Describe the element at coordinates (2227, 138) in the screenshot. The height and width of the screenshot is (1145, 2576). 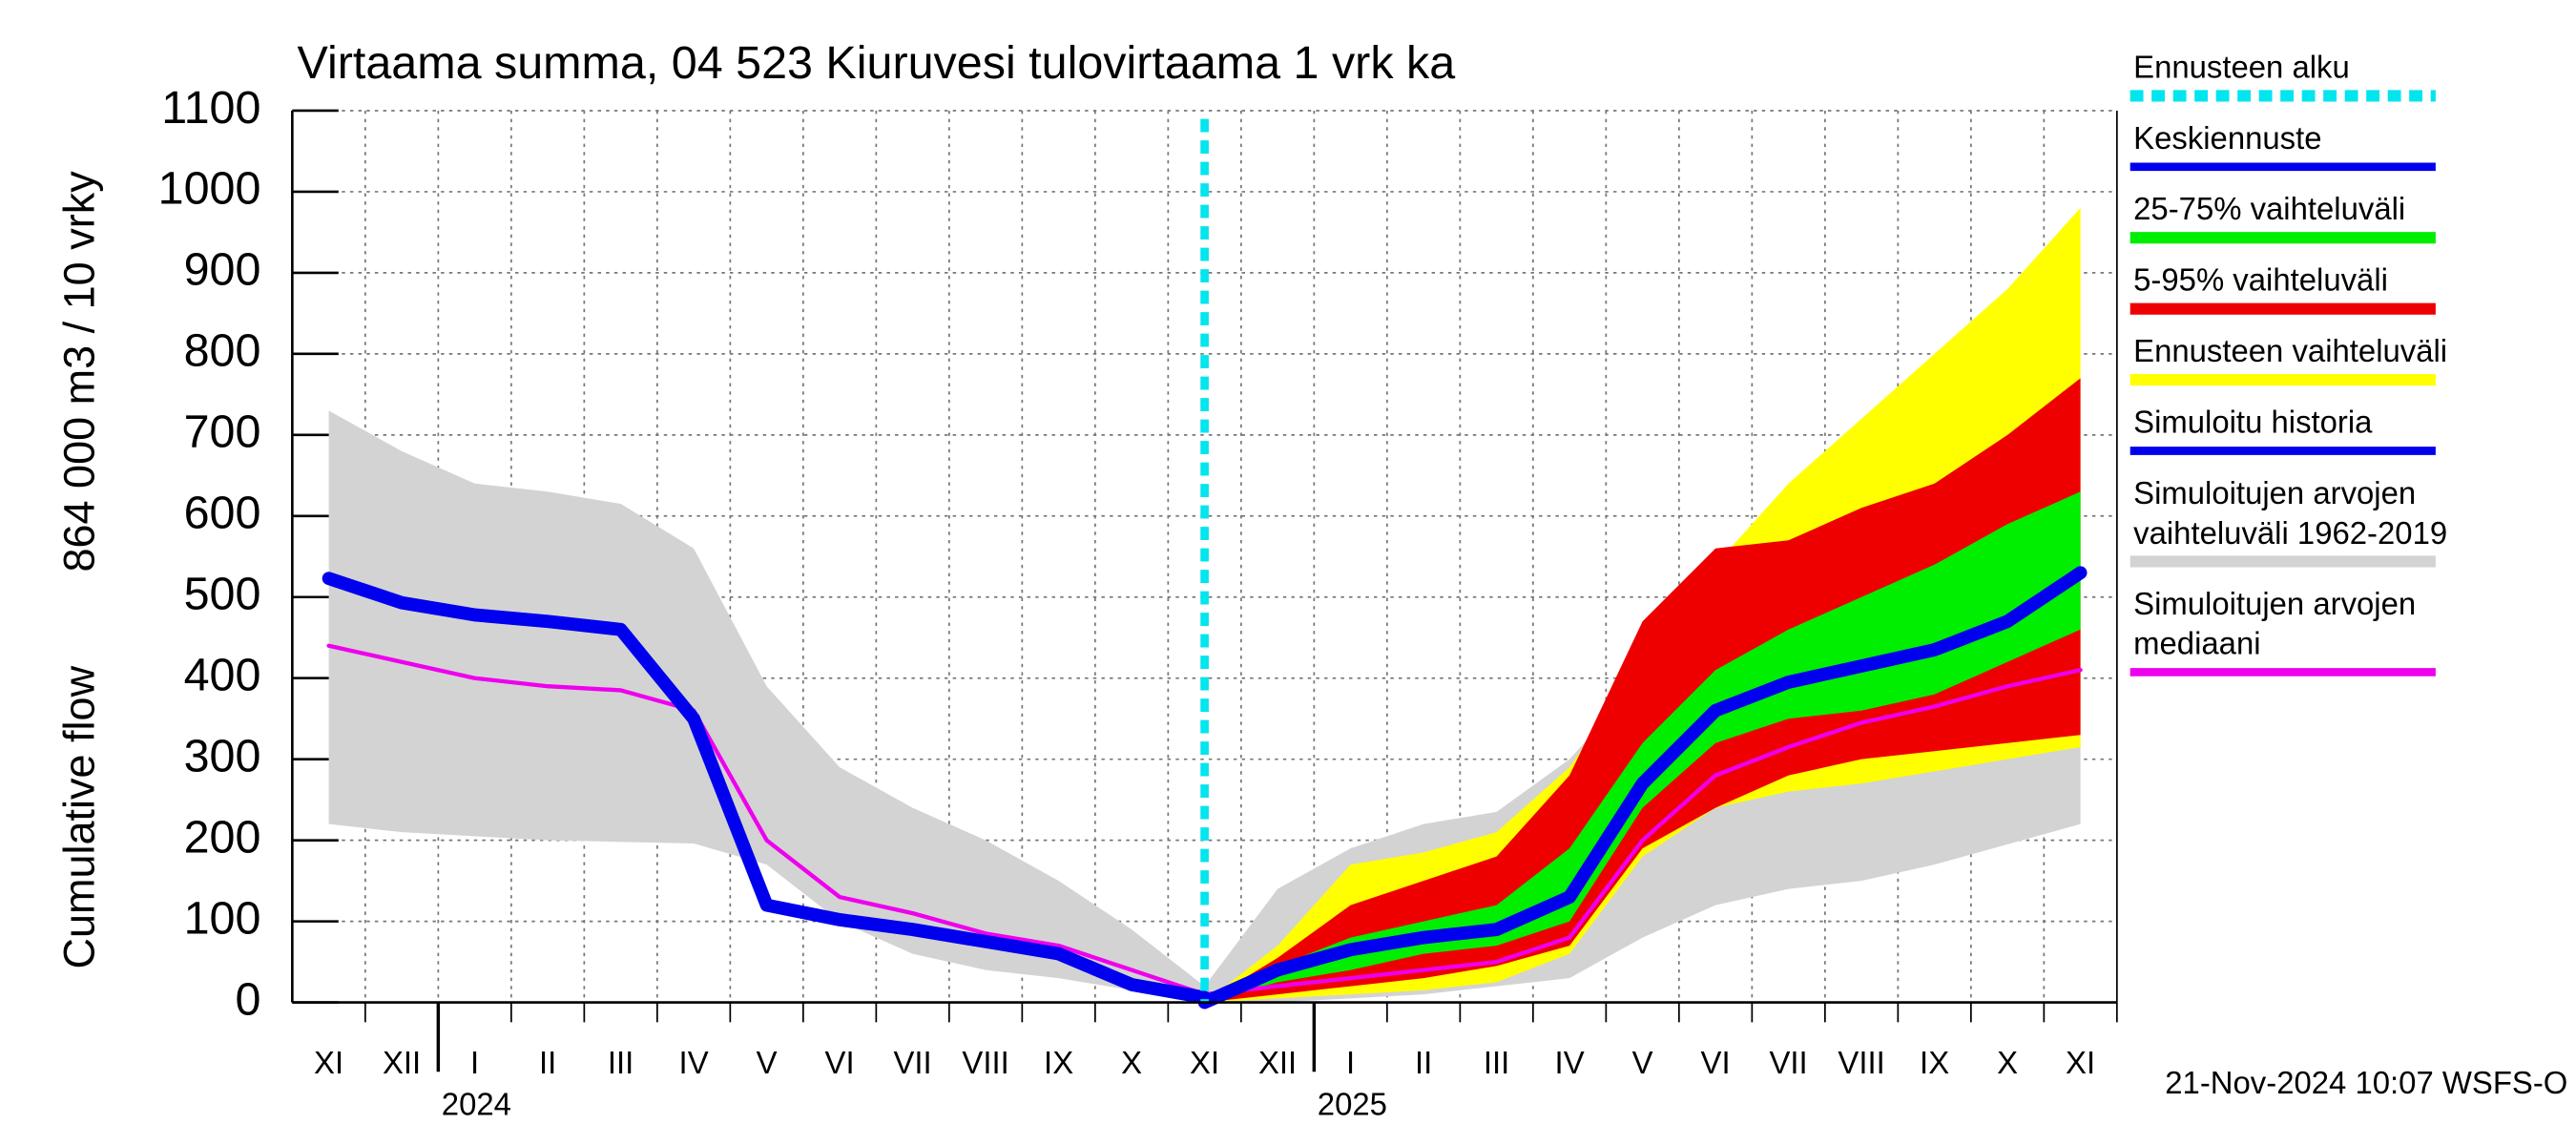
I see `legend-label: Keskiennuste` at that location.